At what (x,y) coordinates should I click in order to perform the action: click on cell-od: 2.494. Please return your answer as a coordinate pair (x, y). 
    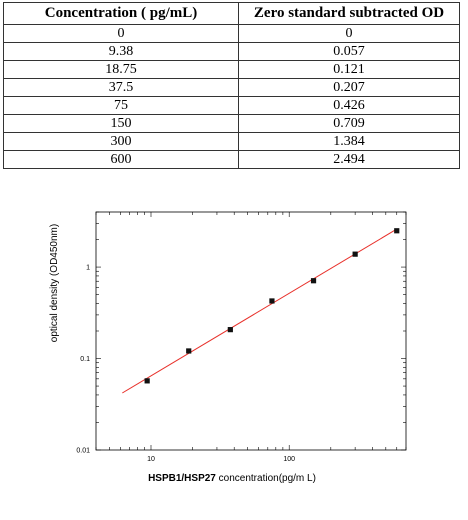
    Looking at the image, I should click on (349, 159).